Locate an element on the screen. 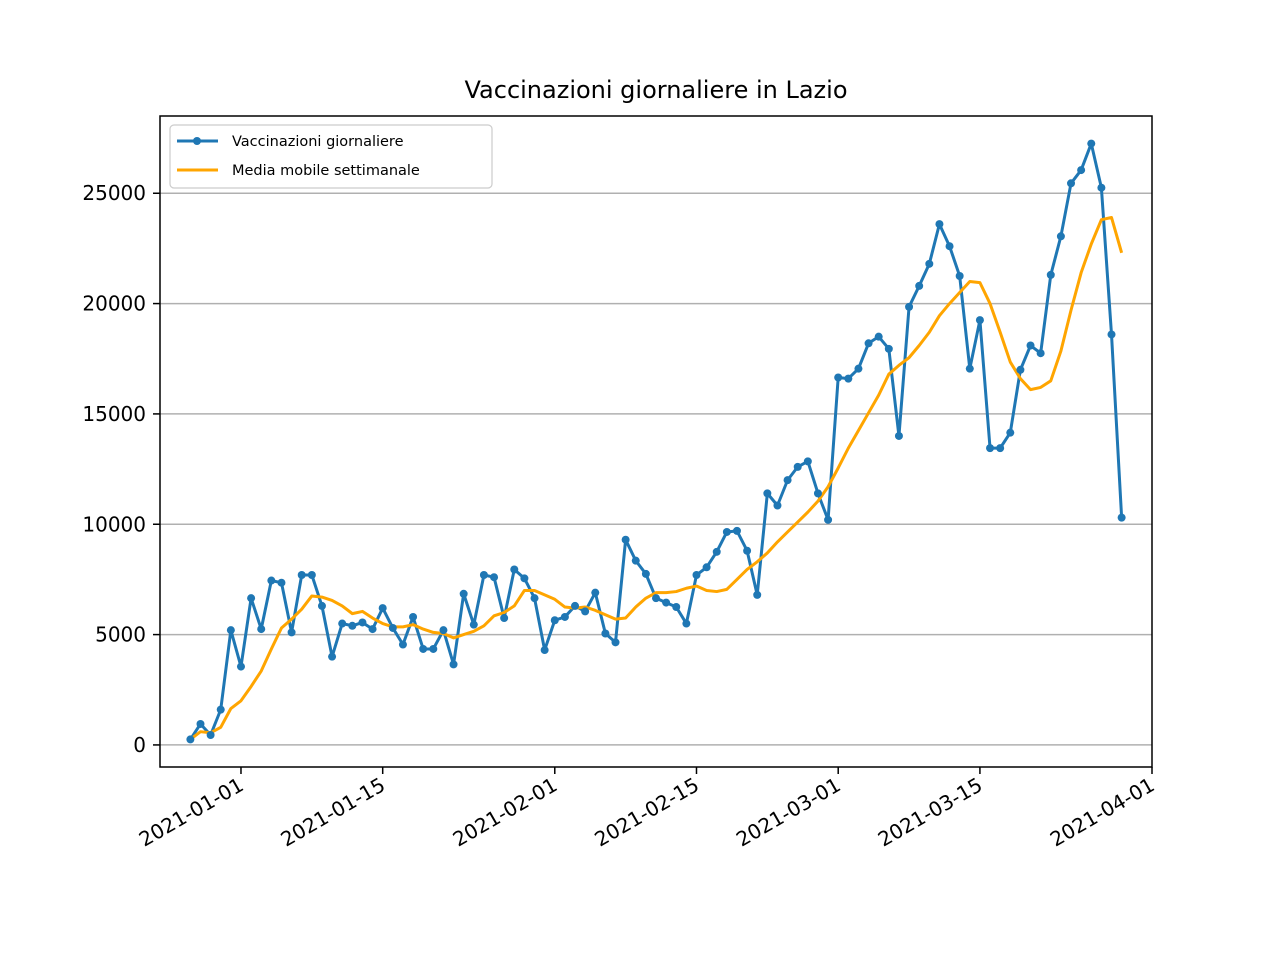 The image size is (1280, 960). legend-box is located at coordinates (331, 156).